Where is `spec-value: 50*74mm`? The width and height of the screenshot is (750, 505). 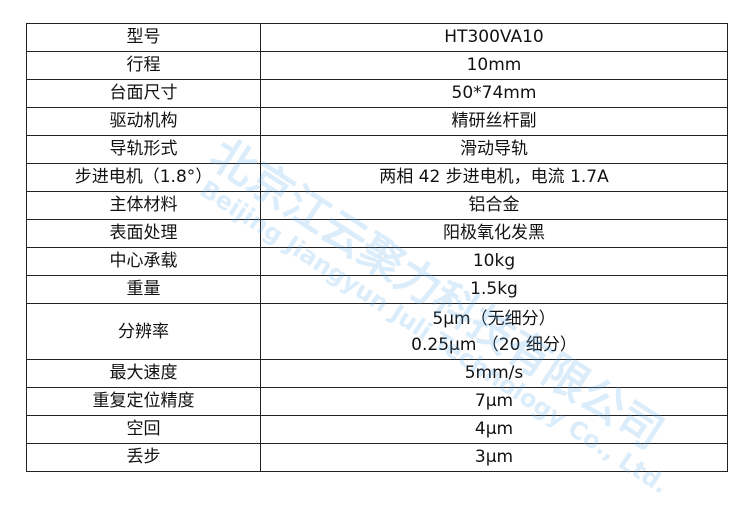 spec-value: 50*74mm is located at coordinates (494, 93).